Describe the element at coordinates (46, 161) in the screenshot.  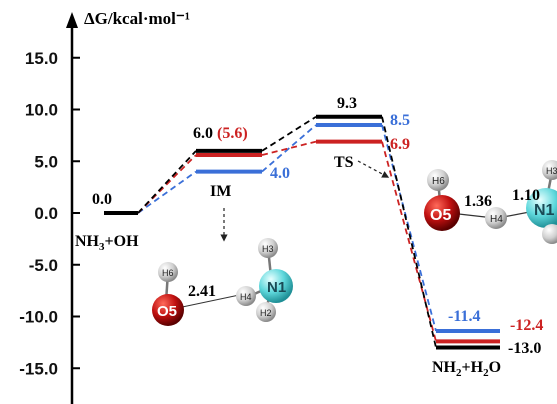
I see `y-tick-label: 5.0` at that location.